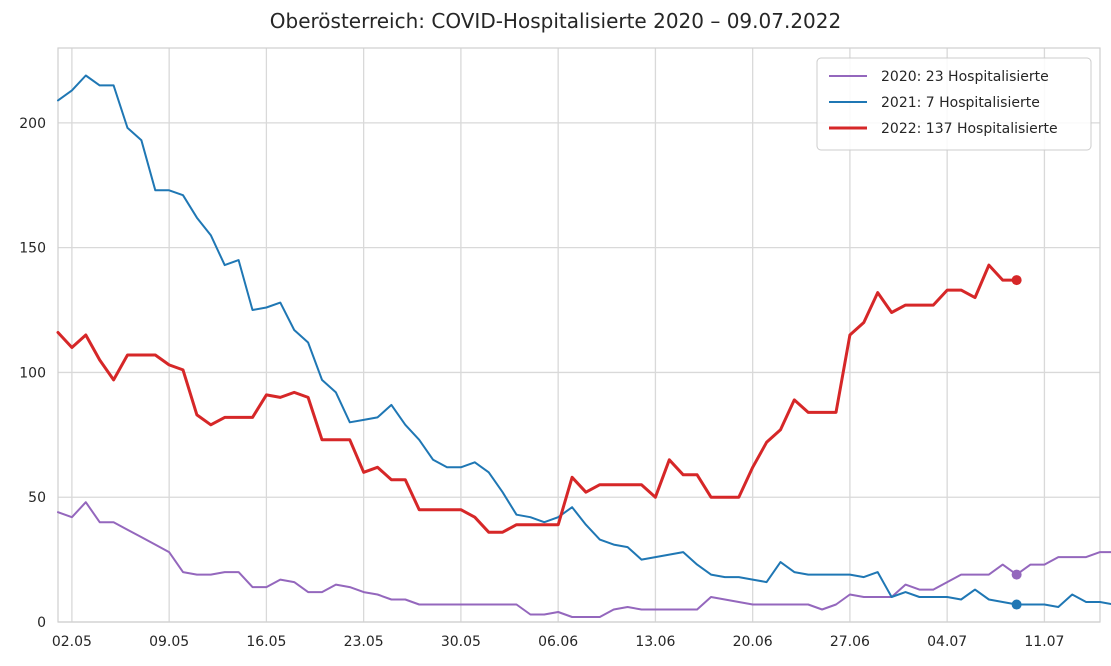 The height and width of the screenshot is (666, 1111). I want to click on x-tick-label: 16.05, so click(266, 642).